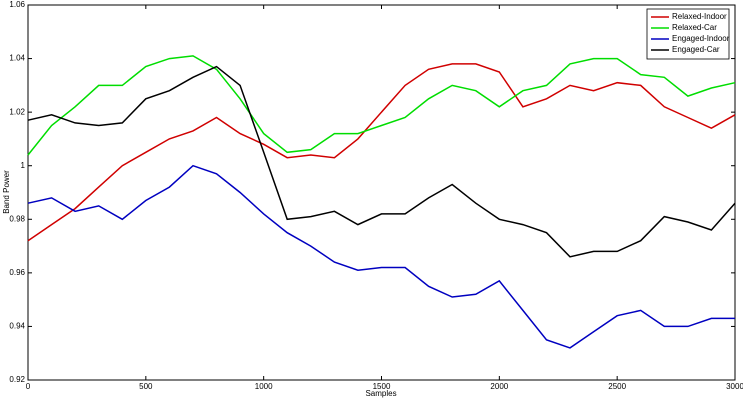 This screenshot has height=401, width=743. Describe the element at coordinates (617, 386) in the screenshot. I see `x-tick-label: 2500` at that location.